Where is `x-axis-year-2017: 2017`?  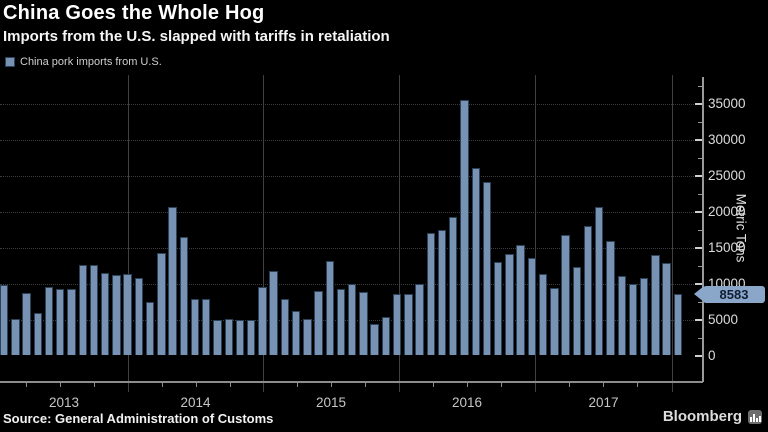 x-axis-year-2017: 2017 is located at coordinates (603, 402).